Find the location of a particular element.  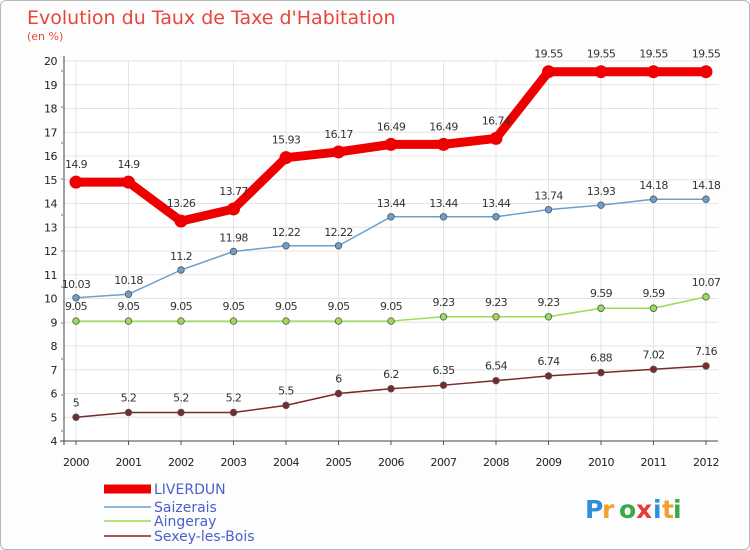

logo-letter: t is located at coordinates (668, 509).